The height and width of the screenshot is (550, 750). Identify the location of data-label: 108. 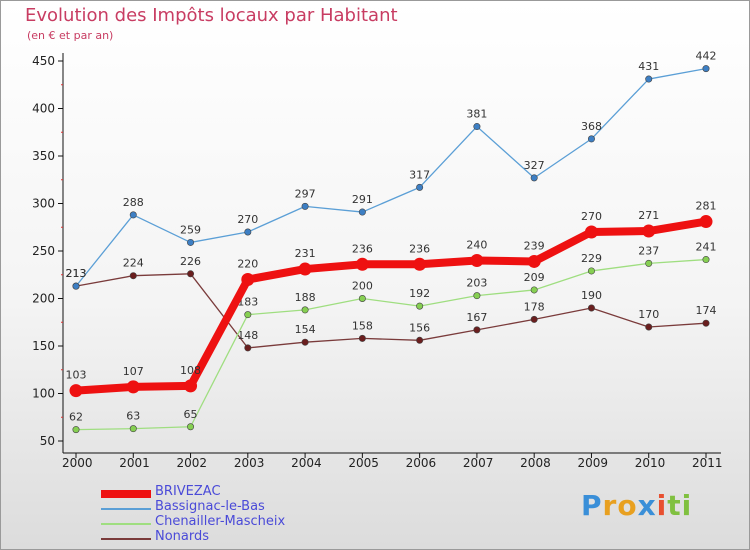
(190, 370).